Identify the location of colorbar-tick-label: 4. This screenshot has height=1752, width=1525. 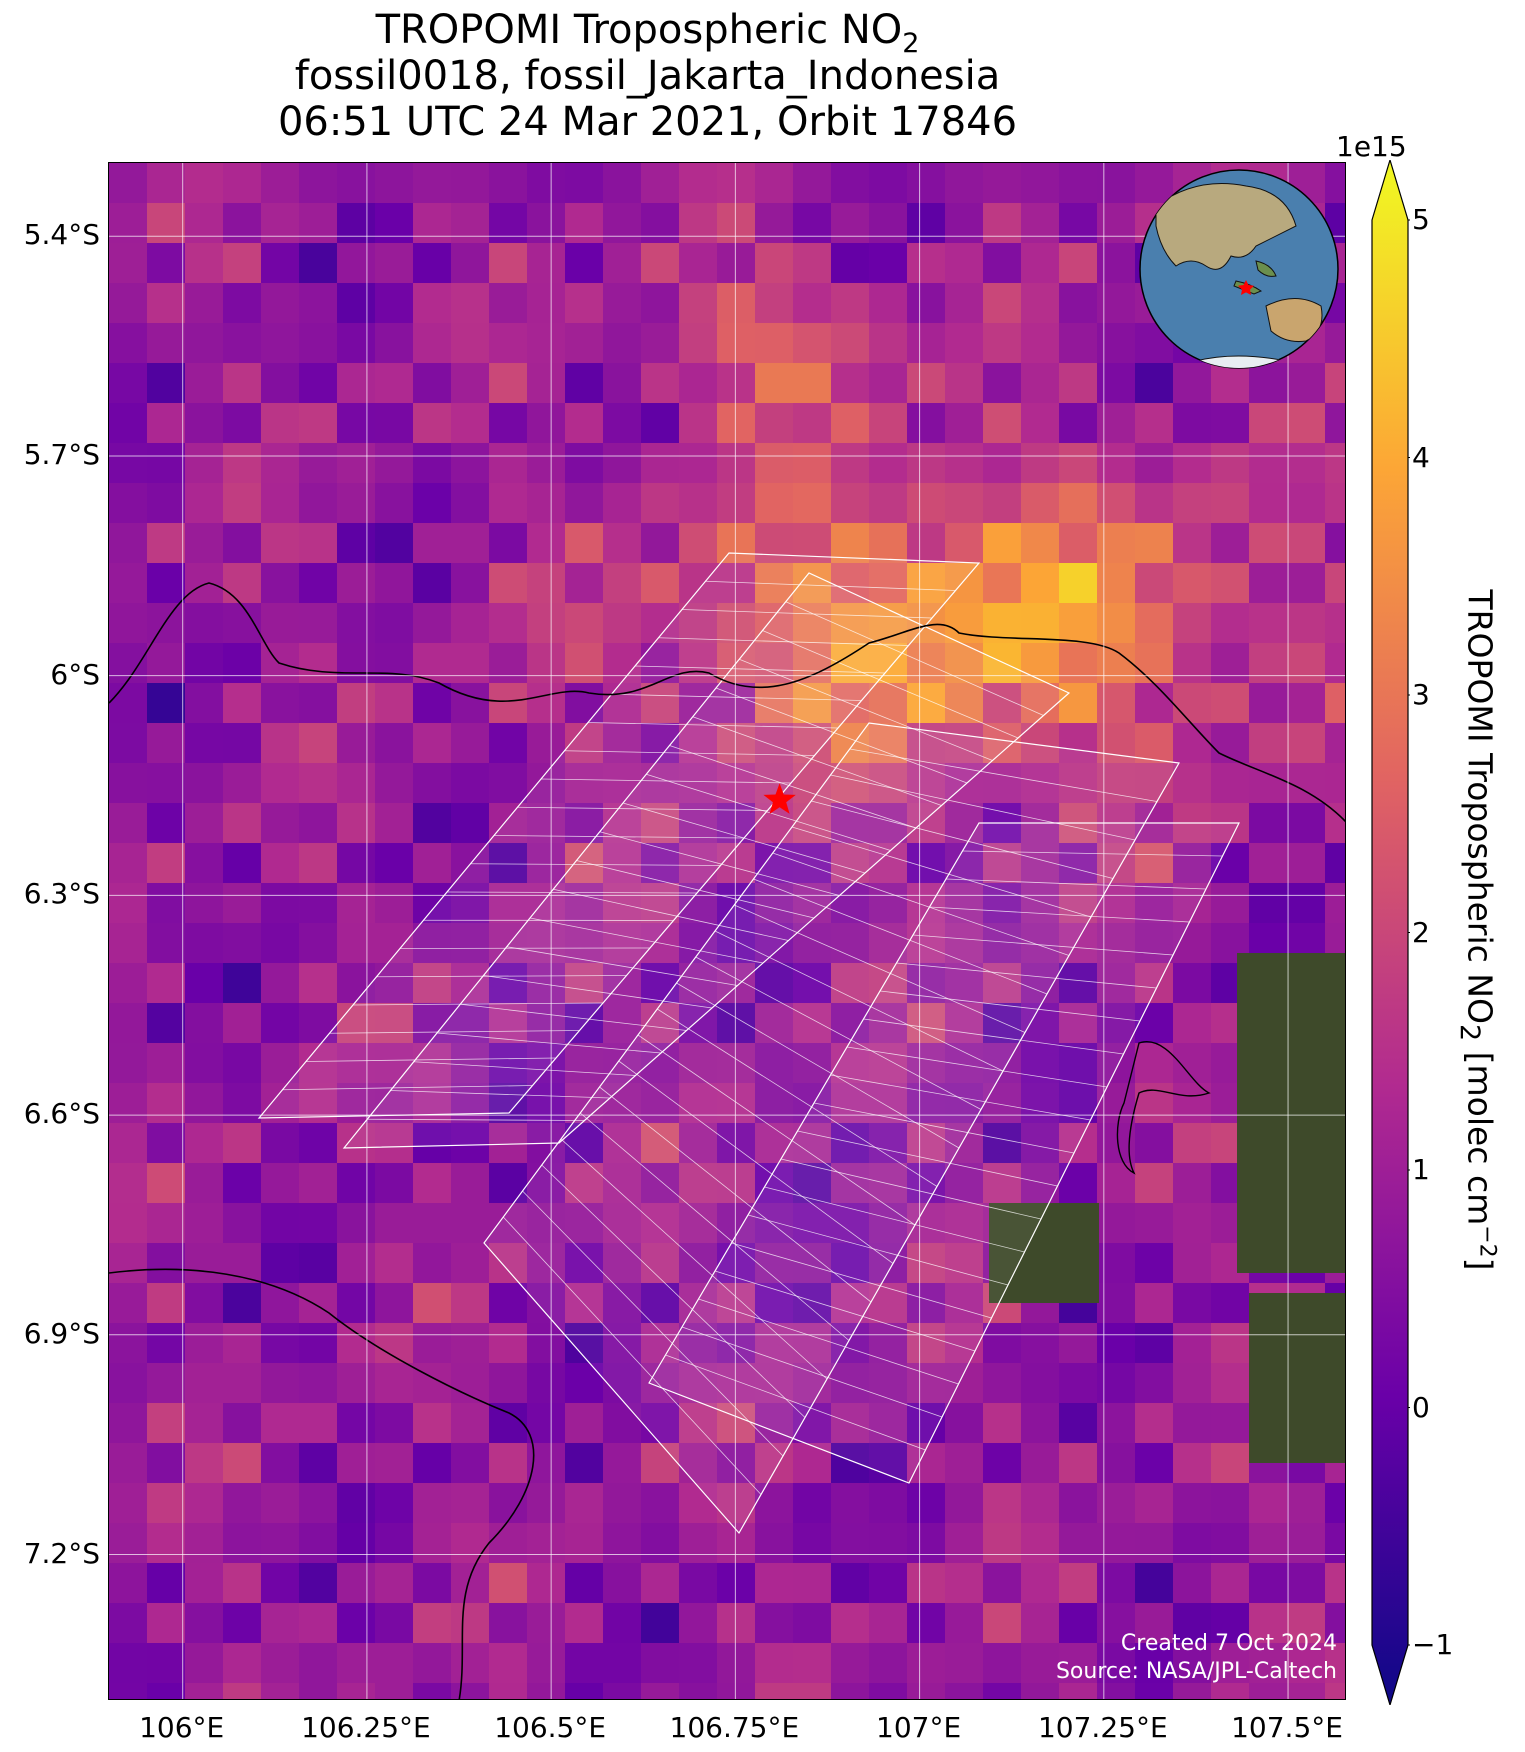
(1421, 457).